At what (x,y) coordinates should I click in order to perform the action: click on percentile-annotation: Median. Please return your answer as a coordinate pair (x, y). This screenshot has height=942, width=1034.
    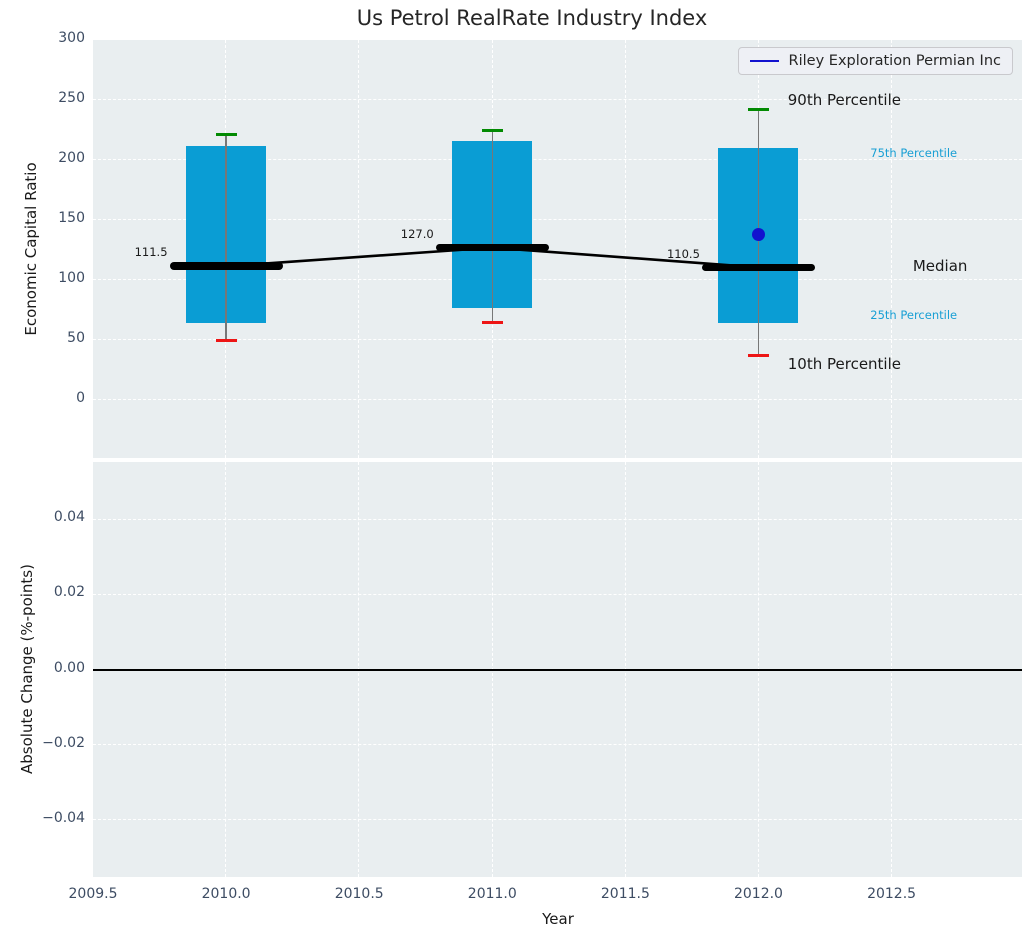
    Looking at the image, I should click on (940, 266).